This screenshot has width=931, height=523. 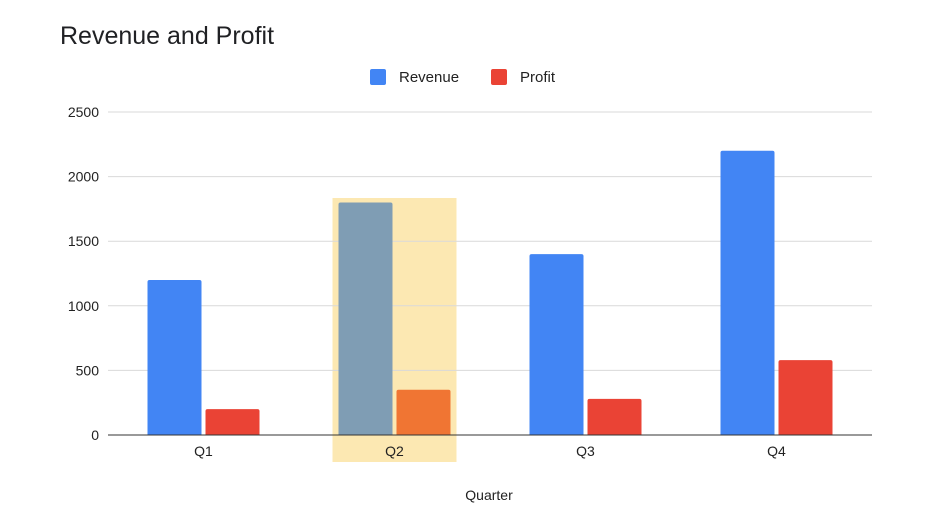 I want to click on x-axis-label: Quarter, so click(x=489, y=495).